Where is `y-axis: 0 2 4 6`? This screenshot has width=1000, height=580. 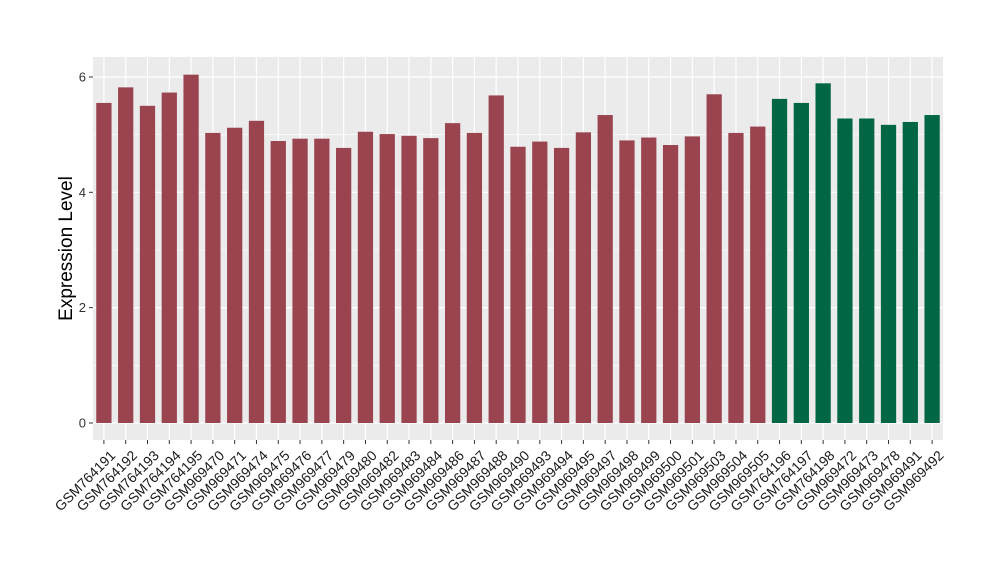
y-axis: 0 2 4 6 is located at coordinates (86, 250).